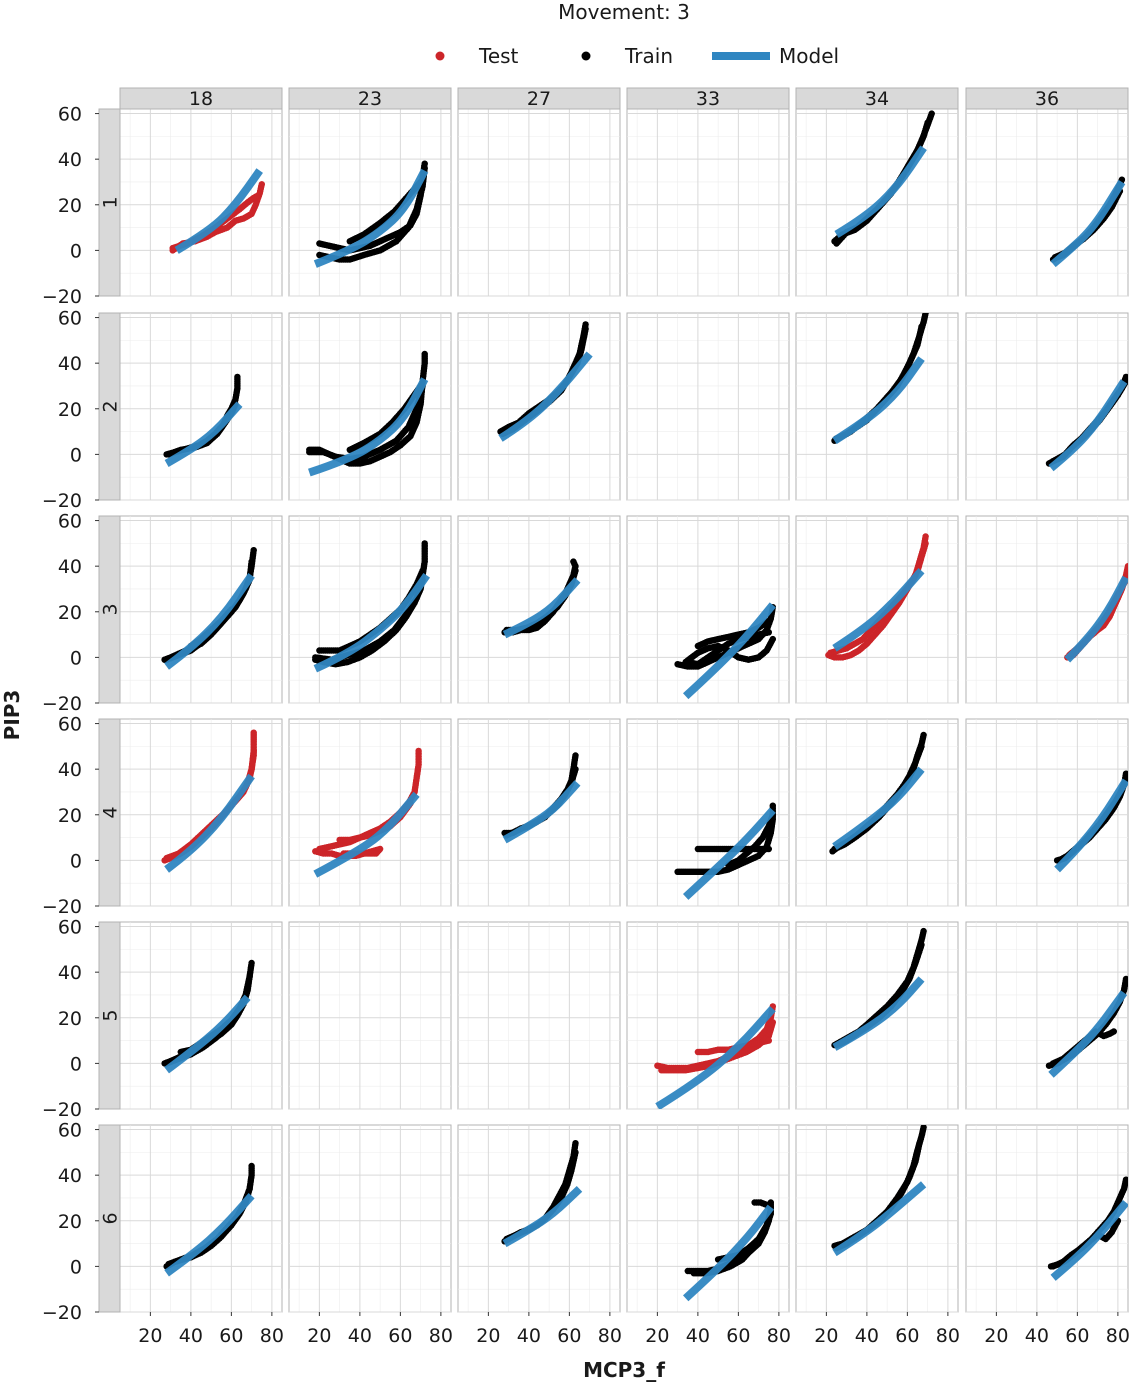 The width and height of the screenshot is (1133, 1385). Describe the element at coordinates (440, 56) in the screenshot. I see `legend-key-test` at that location.